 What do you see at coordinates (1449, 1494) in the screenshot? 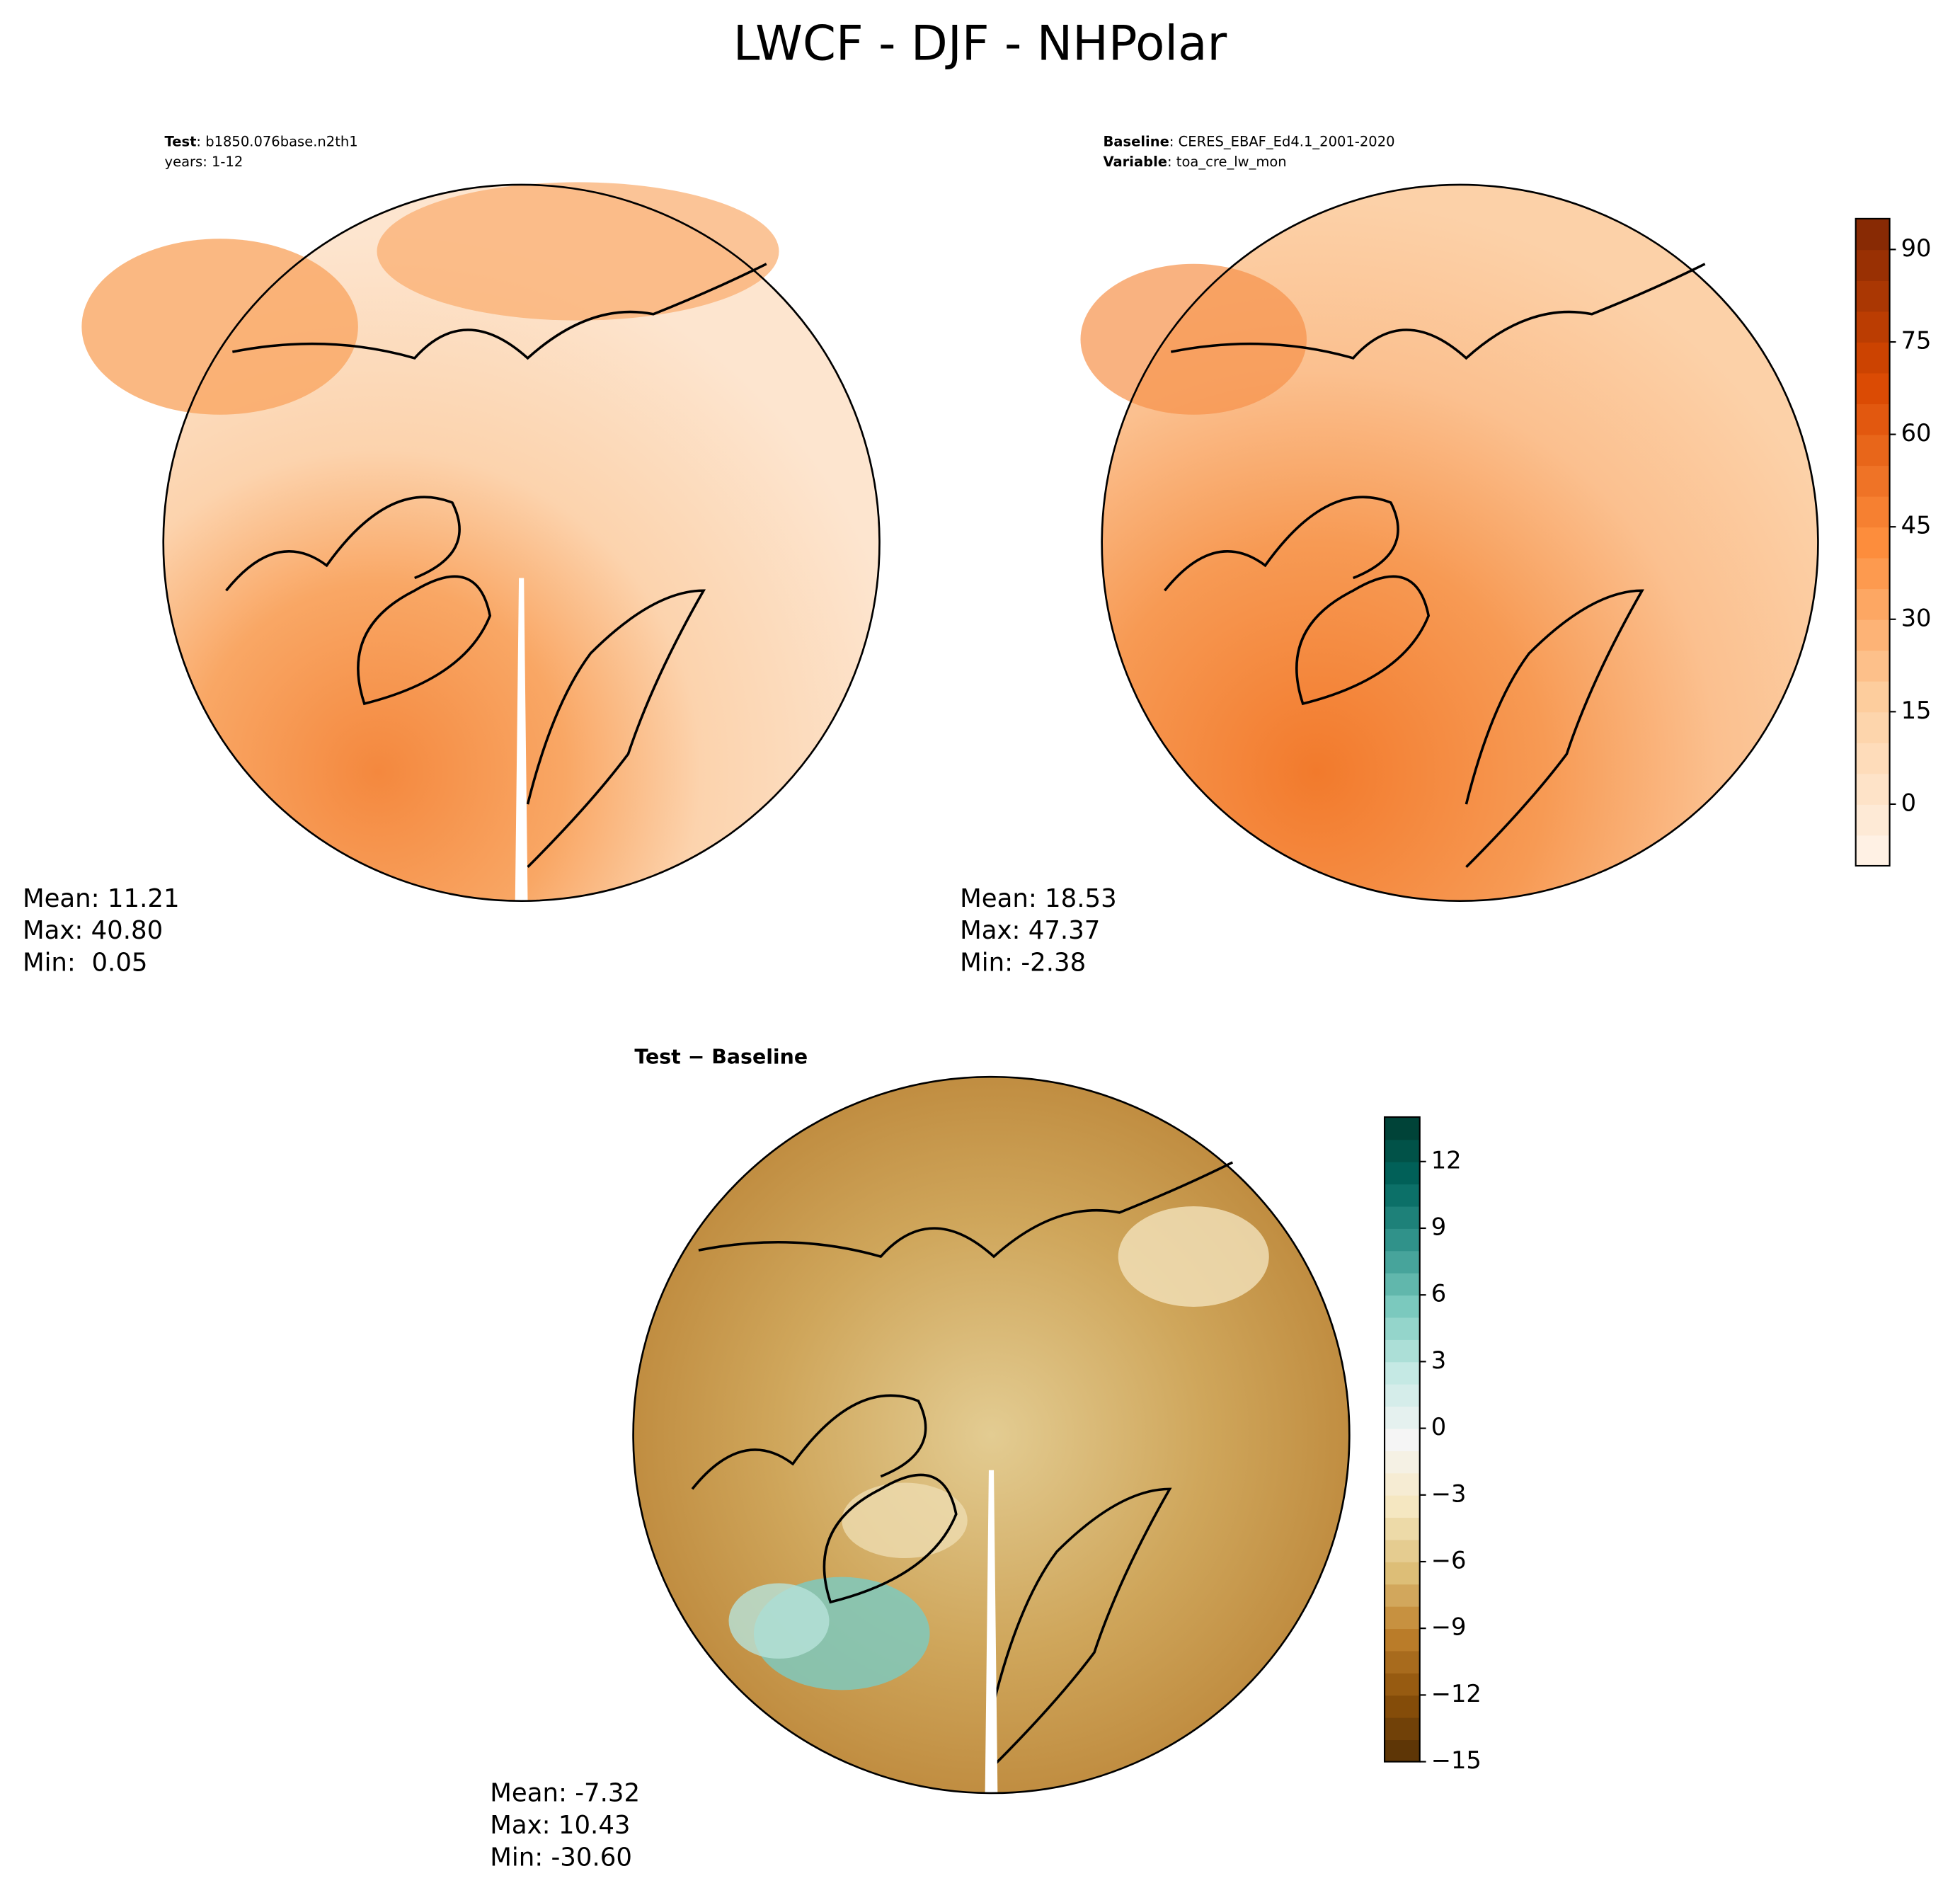
I see `colorbar-tick-label: −3` at bounding box center [1449, 1494].